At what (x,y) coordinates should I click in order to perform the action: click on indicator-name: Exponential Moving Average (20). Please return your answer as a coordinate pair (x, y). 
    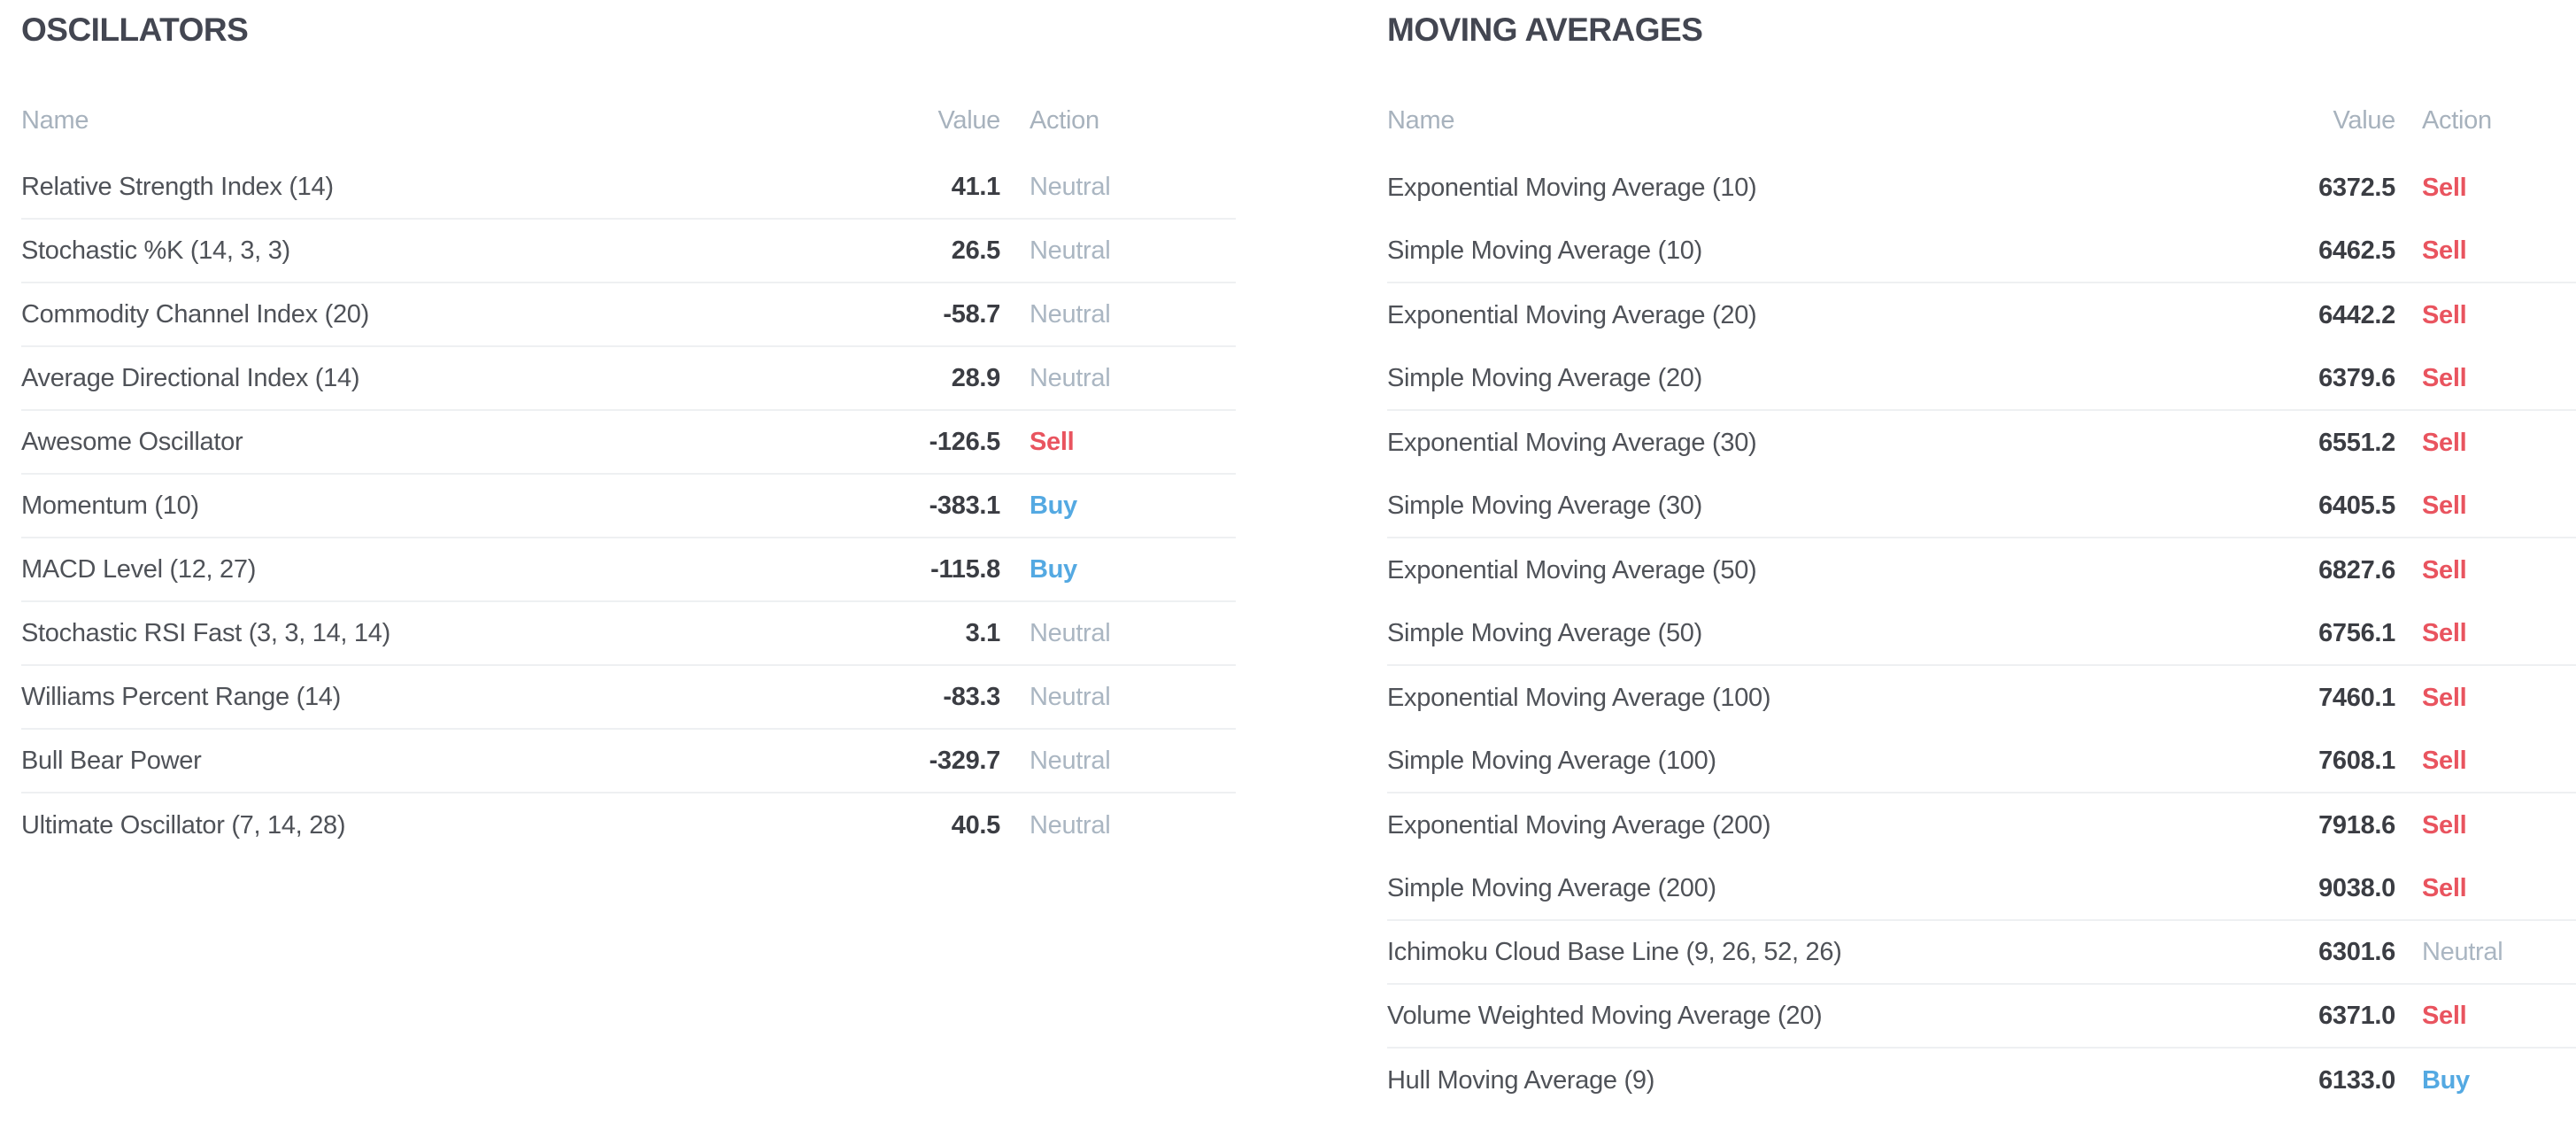
    Looking at the image, I should click on (1572, 315).